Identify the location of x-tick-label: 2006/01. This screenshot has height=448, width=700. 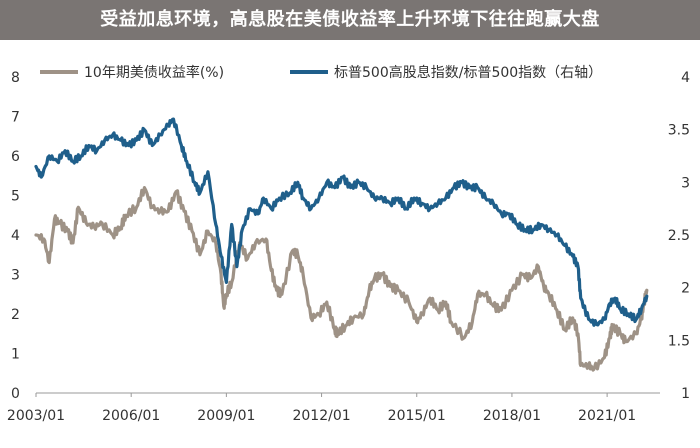
(131, 416).